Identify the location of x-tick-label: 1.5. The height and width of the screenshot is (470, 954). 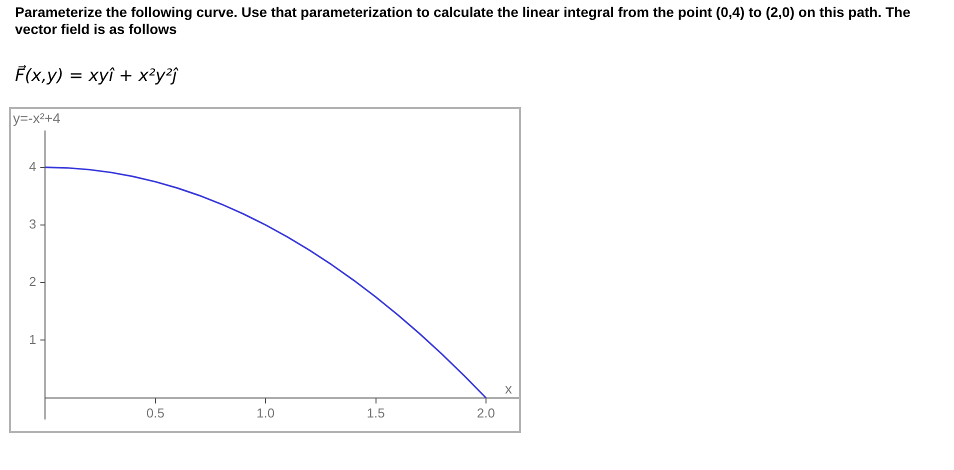
(375, 412).